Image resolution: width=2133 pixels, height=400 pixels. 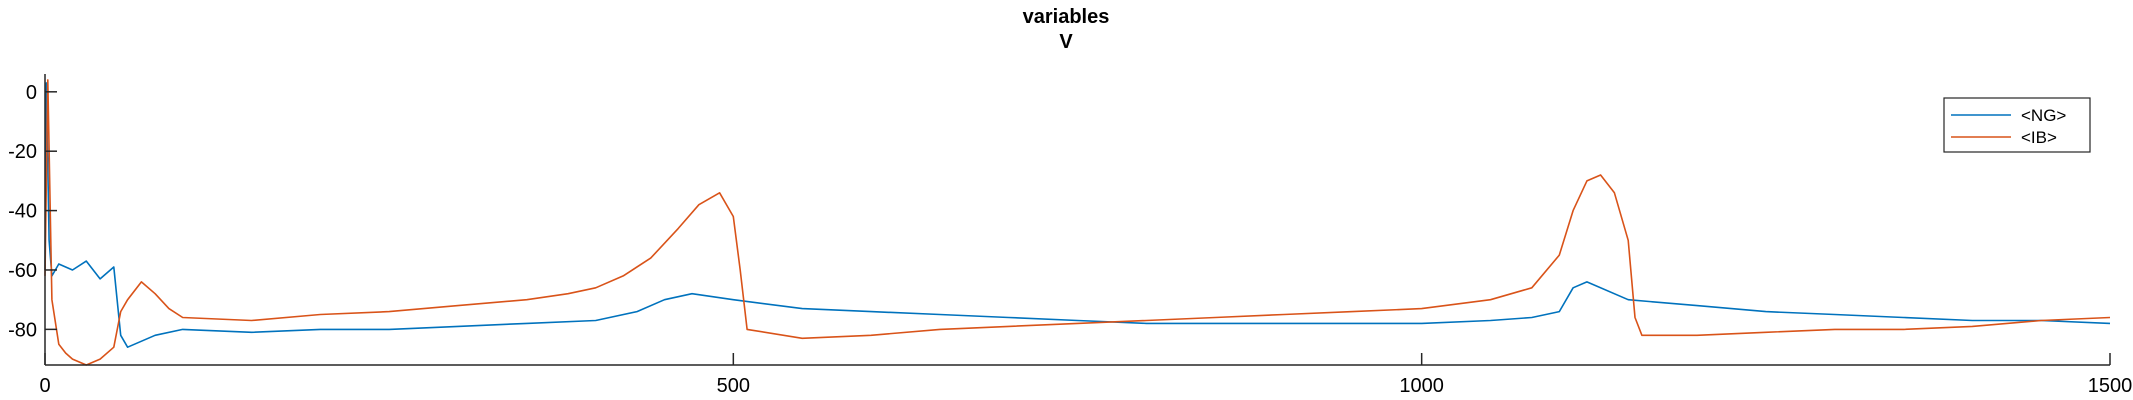 I want to click on chart-title: variables, so click(x=1066, y=17).